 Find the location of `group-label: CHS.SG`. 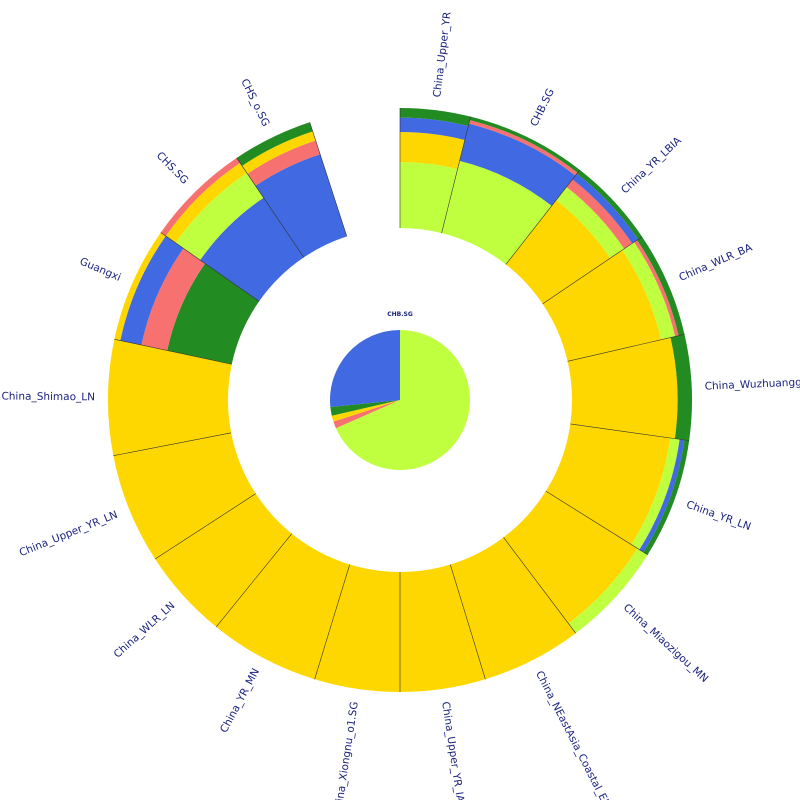

group-label: CHS.SG is located at coordinates (172, 168).